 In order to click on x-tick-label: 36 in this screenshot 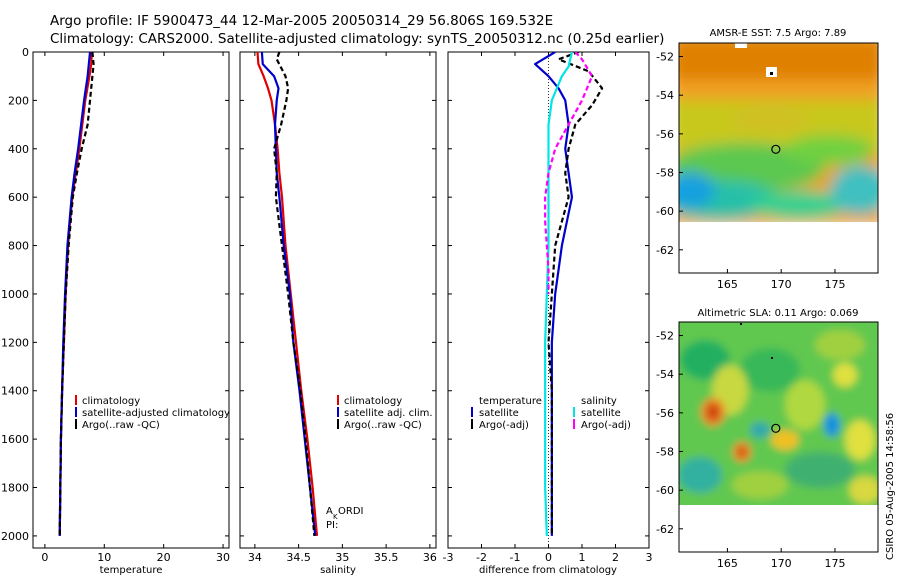, I will do `click(430, 557)`.